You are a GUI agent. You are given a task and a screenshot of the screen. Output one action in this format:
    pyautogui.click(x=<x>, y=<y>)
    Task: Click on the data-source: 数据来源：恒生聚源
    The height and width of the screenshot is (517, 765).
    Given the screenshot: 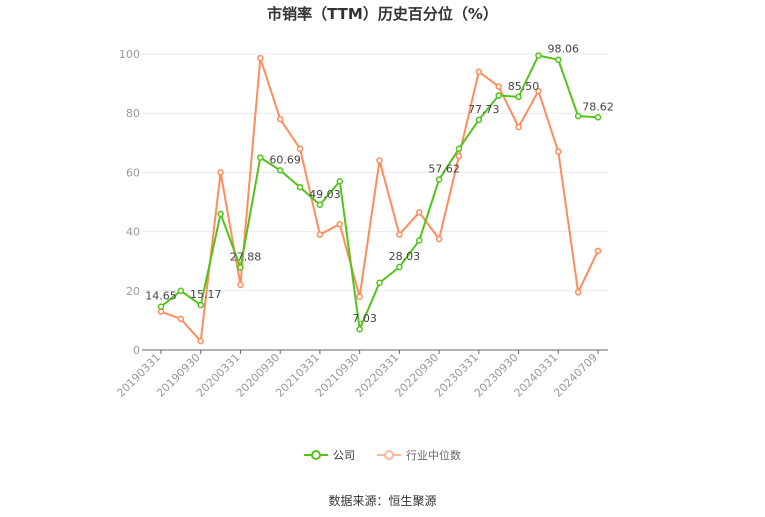 What is the action you would take?
    pyautogui.click(x=382, y=501)
    